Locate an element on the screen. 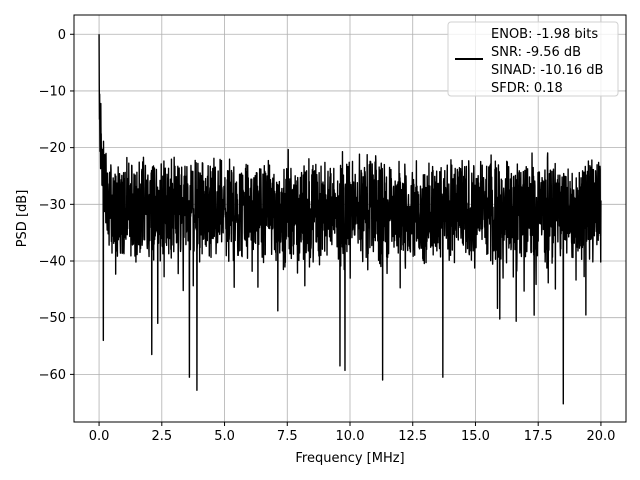 The height and width of the screenshot is (480, 640). x-axis-label: Frequency [MHz] is located at coordinates (349, 458).